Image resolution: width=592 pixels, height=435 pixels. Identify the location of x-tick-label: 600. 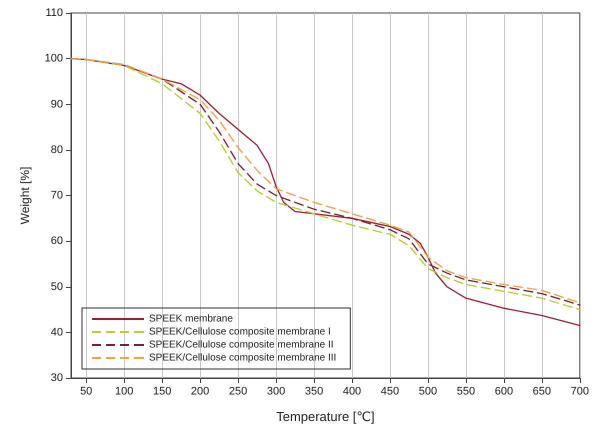
(504, 392).